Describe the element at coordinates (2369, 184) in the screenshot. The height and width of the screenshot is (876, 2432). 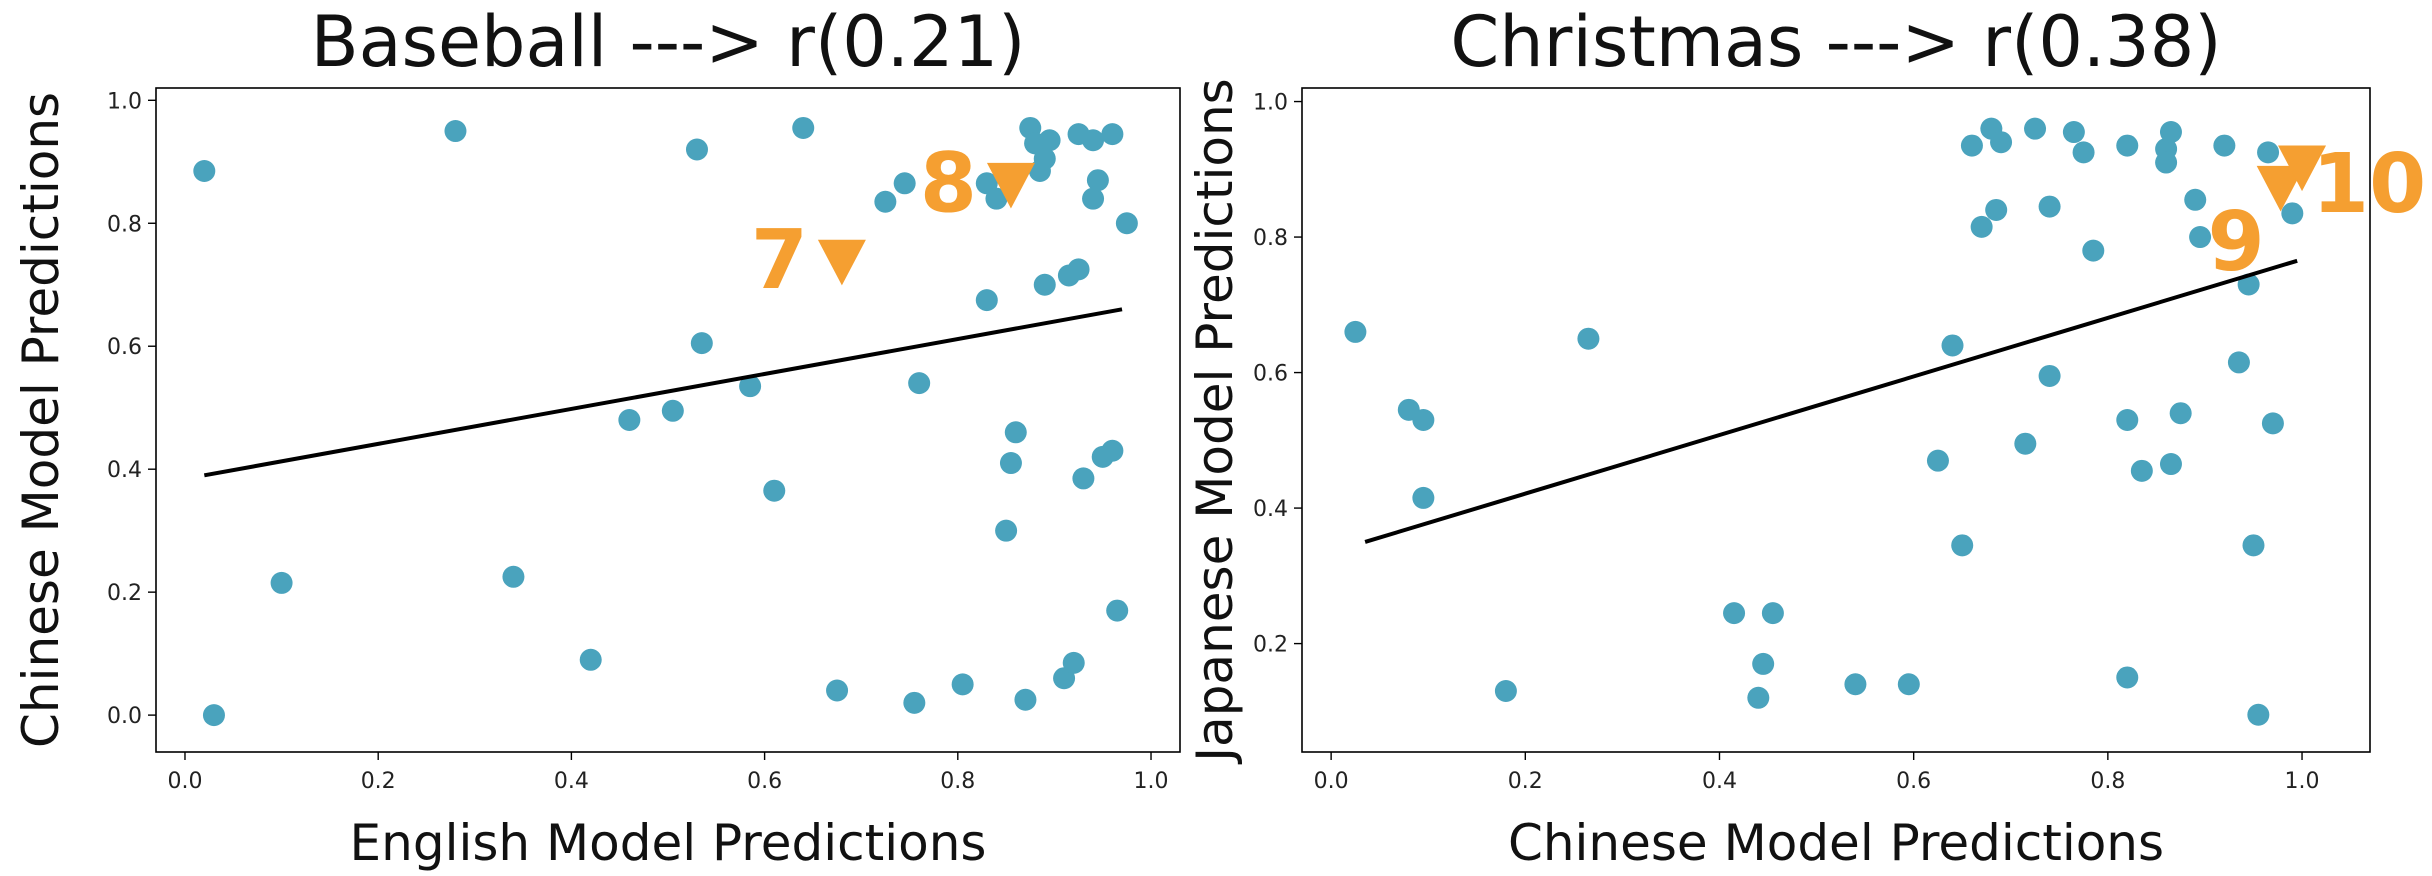
I see `annotation-label: 10` at that location.